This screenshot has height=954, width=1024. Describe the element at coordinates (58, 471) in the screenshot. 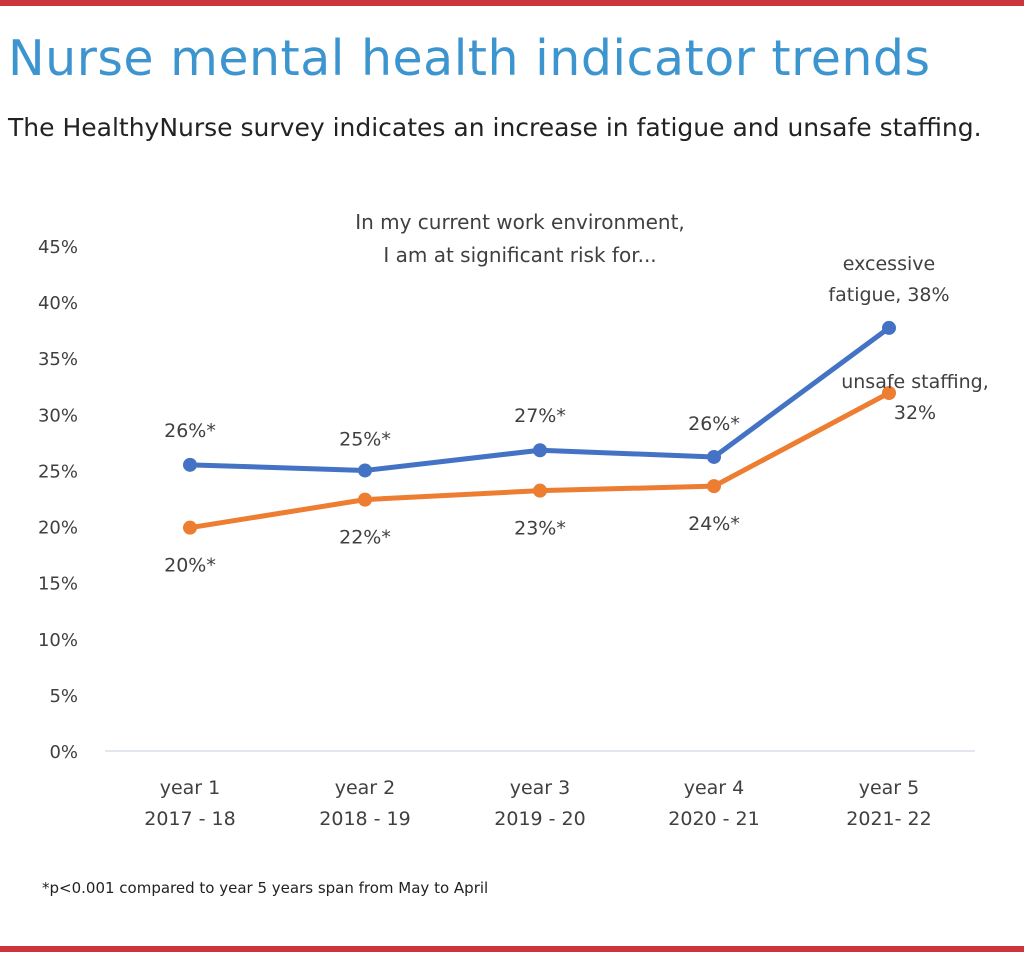

I see `y-tick-label: 25%` at that location.